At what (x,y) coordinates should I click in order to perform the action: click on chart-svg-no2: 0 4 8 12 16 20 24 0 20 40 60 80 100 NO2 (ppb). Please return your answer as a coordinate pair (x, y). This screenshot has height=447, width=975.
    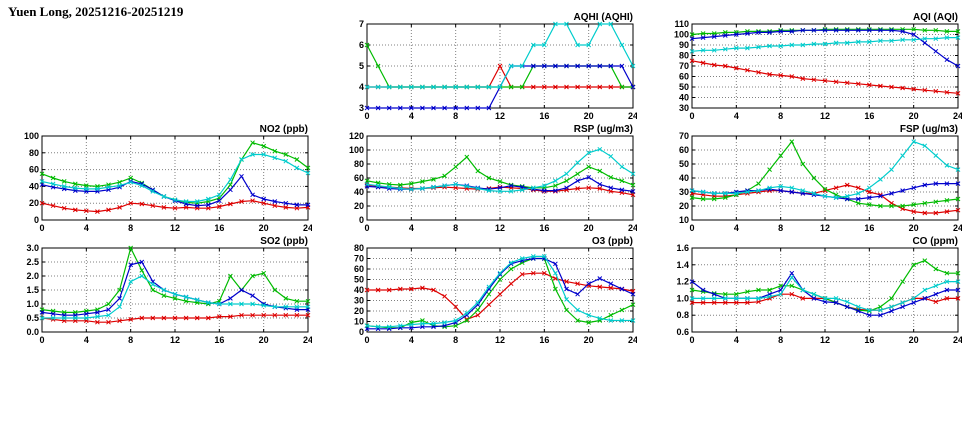
    Looking at the image, I should click on (168, 178).